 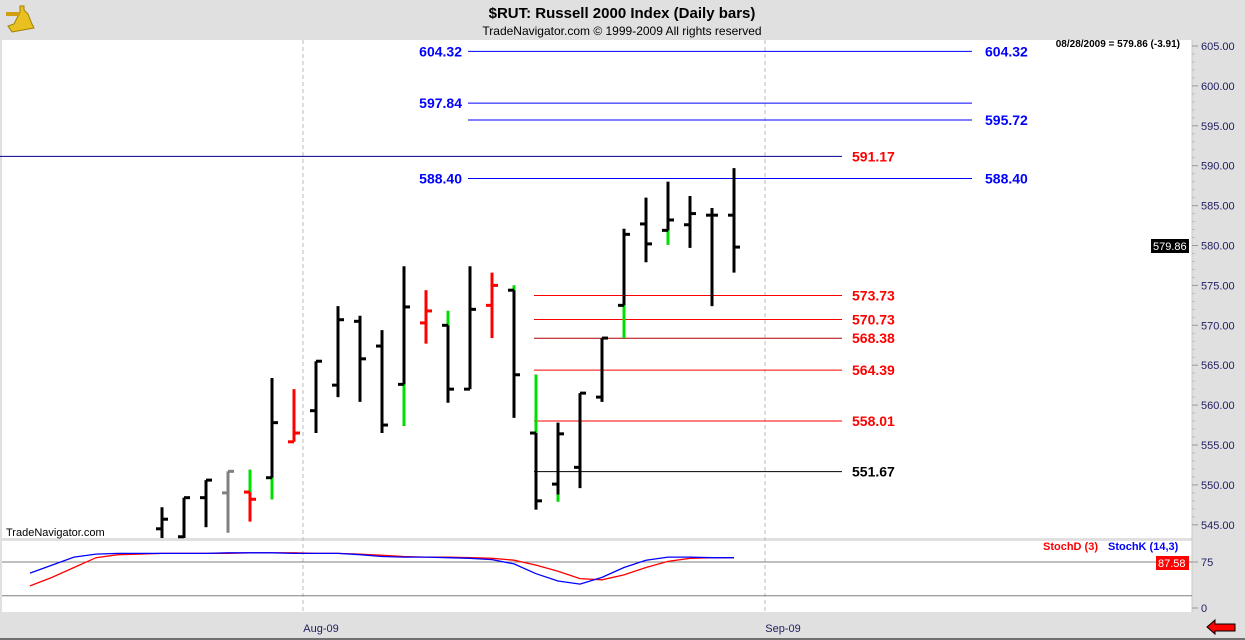 What do you see at coordinates (320, 629) in the screenshot?
I see `x-label-aug: Aug-09` at bounding box center [320, 629].